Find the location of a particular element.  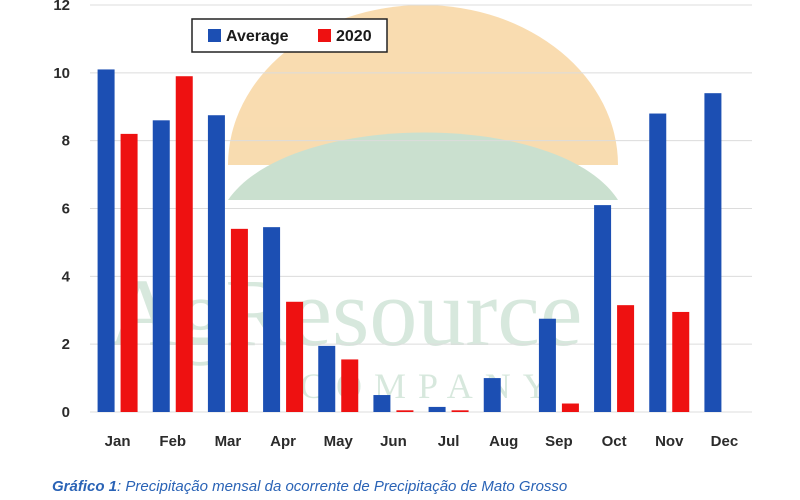

legend-label-average: Average is located at coordinates (257, 36).